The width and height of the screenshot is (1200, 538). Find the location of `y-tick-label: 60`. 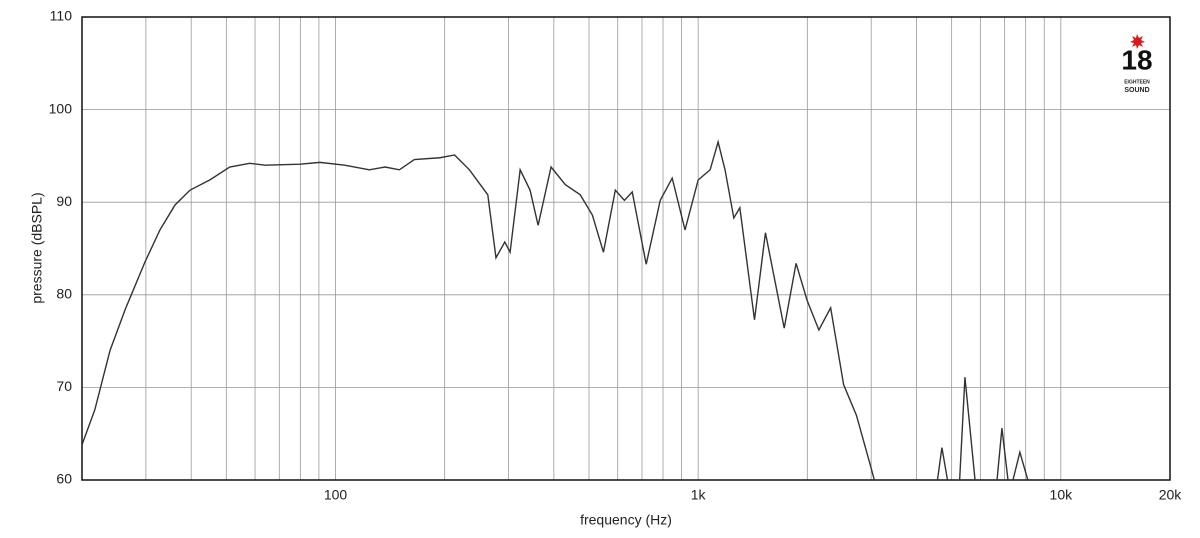

y-tick-label: 60 is located at coordinates (64, 479).